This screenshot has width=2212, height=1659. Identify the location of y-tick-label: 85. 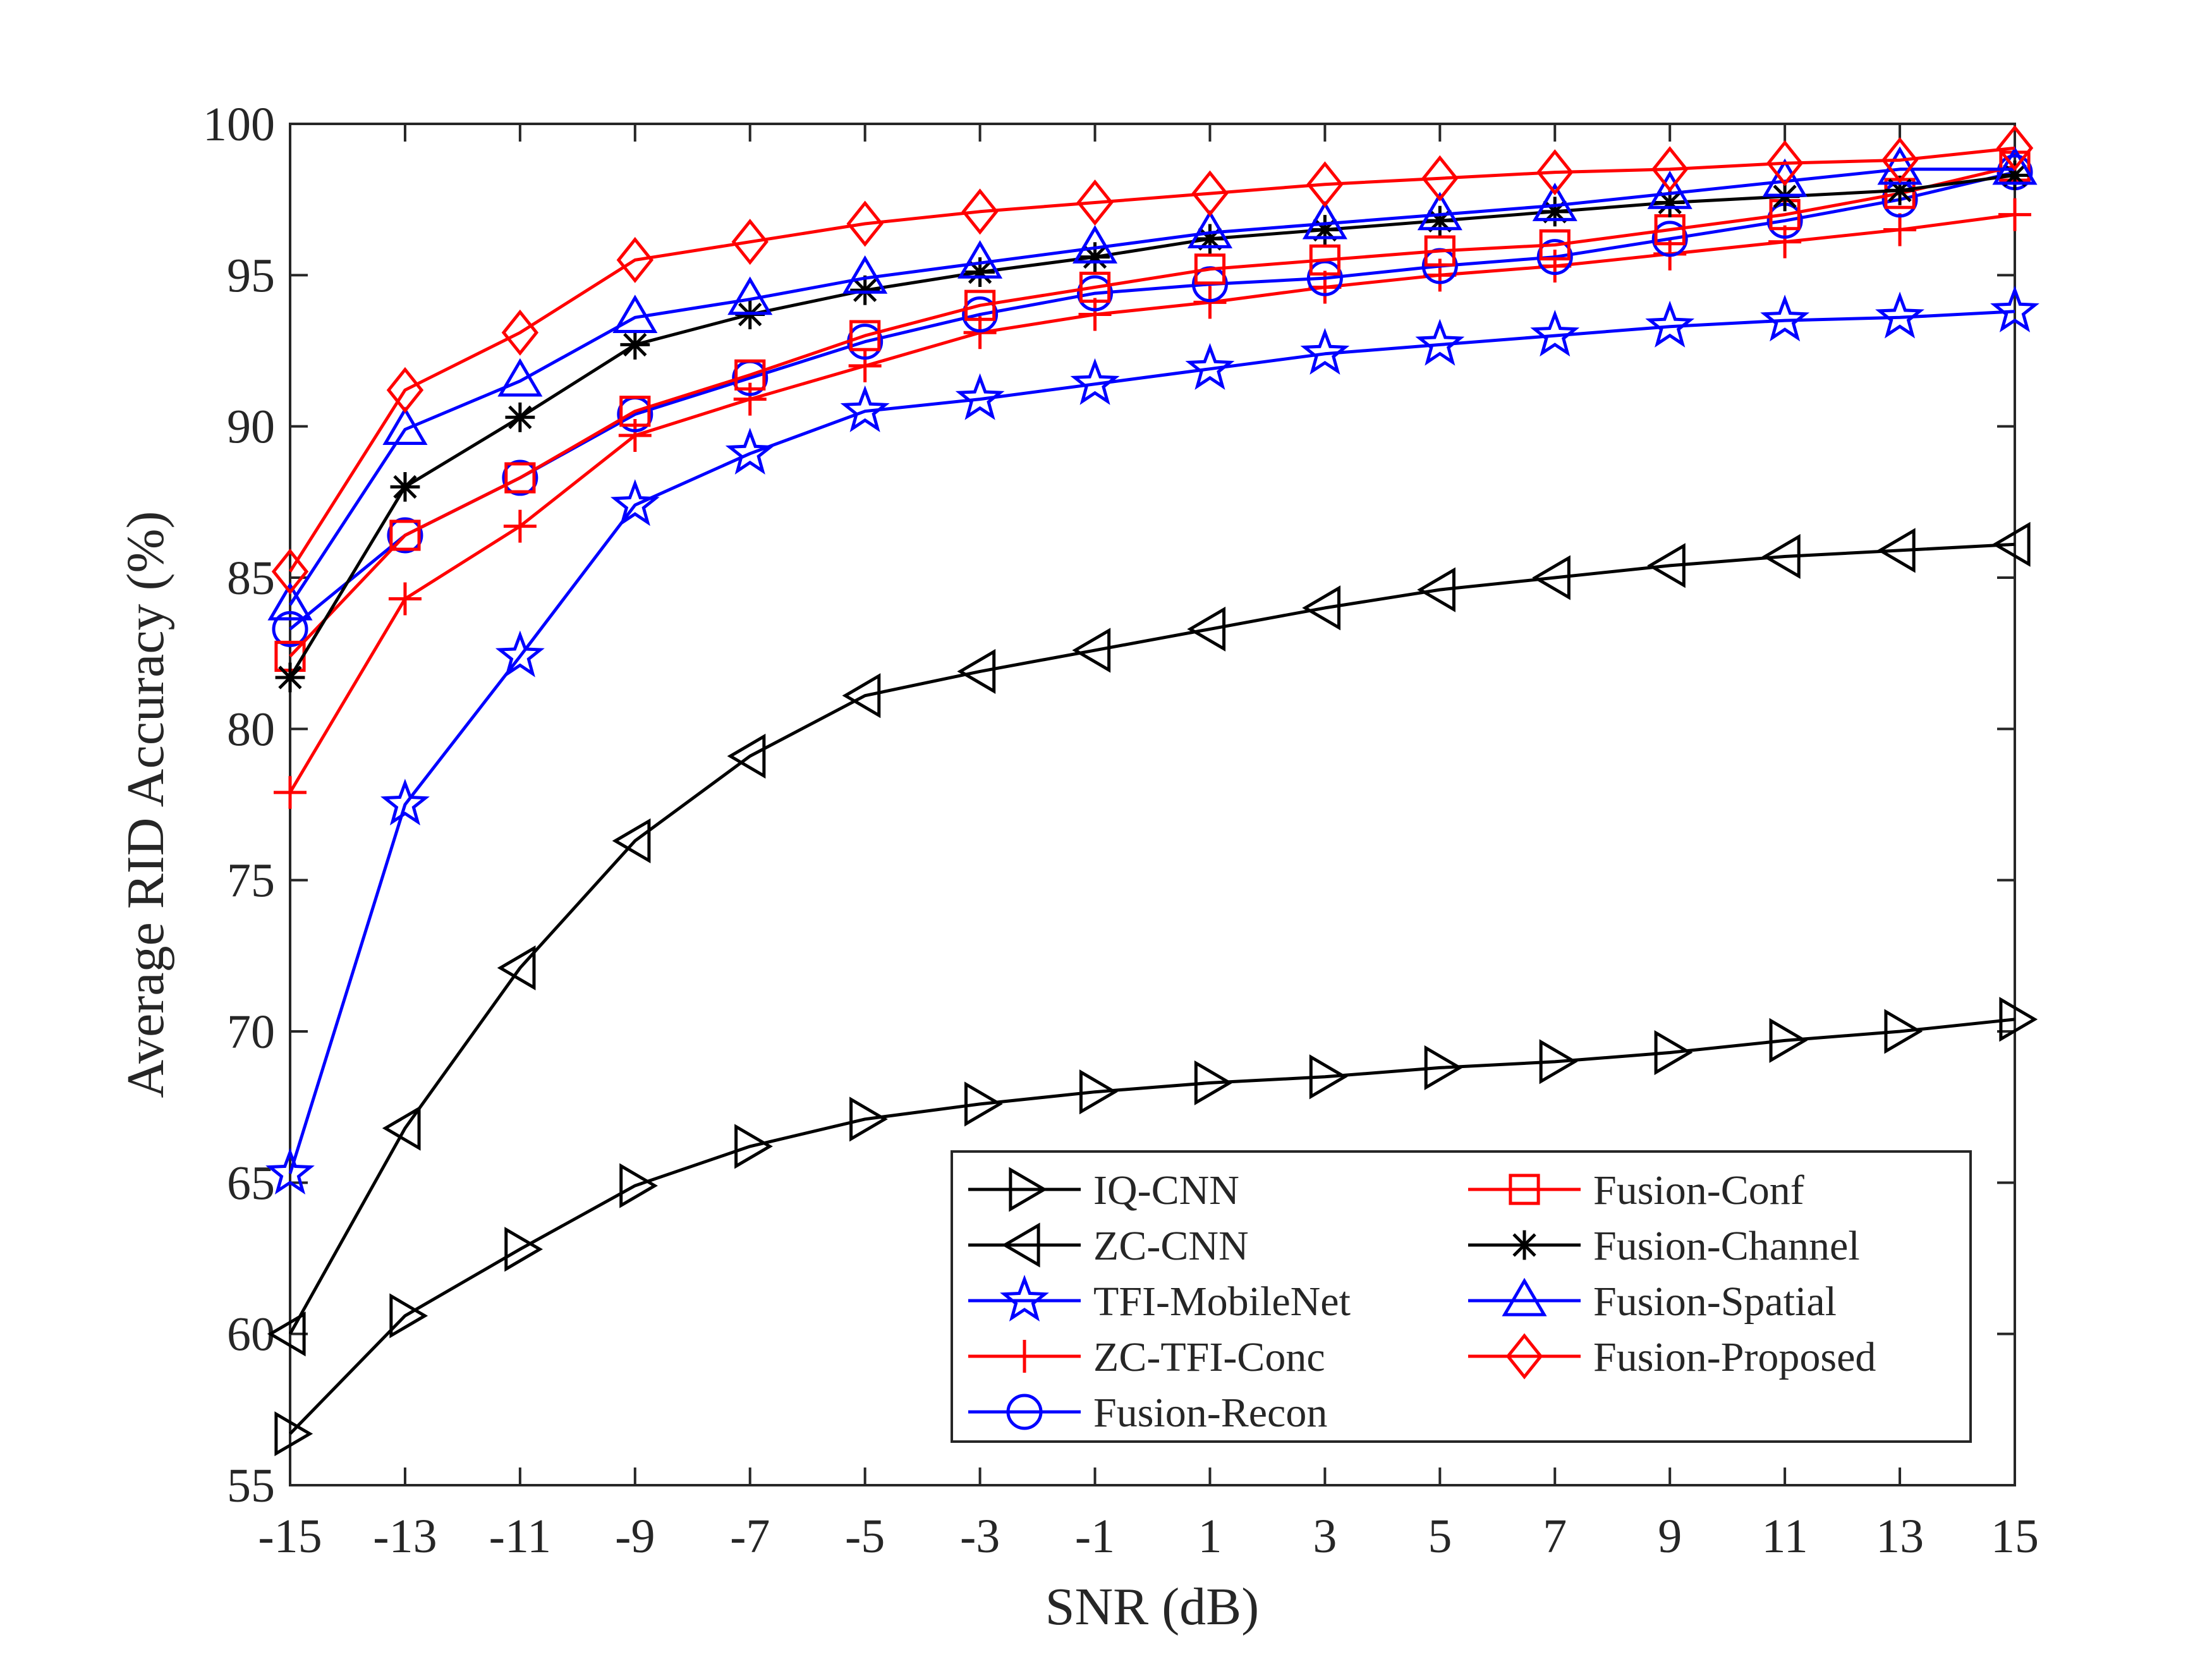
(251, 578).